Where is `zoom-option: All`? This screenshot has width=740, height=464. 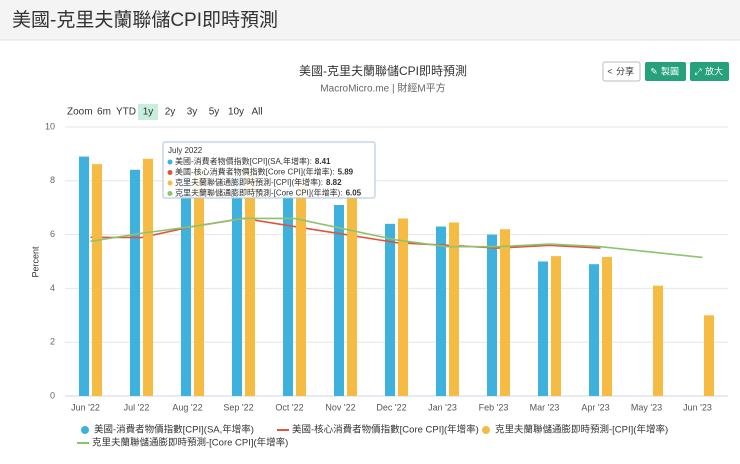
zoom-option: All is located at coordinates (256, 112).